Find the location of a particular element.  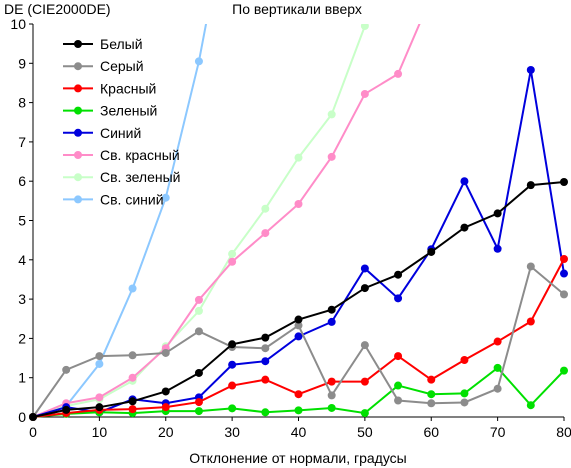

x-tick-label: 0 is located at coordinates (33, 432).